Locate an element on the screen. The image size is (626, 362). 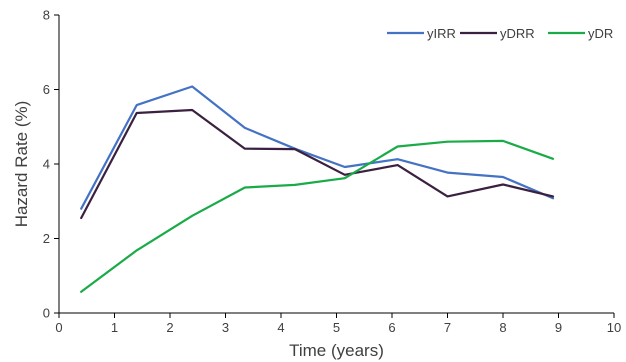
x-tick-label: 2 is located at coordinates (169, 327).